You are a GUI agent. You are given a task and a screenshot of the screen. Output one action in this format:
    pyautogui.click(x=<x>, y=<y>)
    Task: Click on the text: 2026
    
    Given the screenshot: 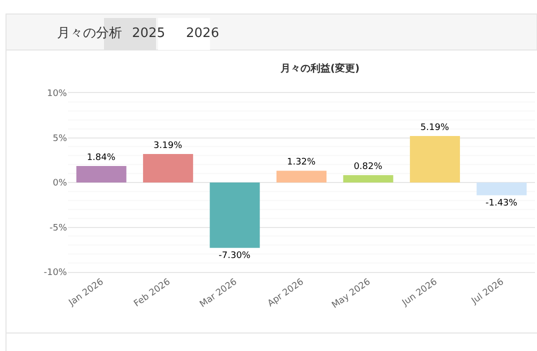 What is the action you would take?
    pyautogui.click(x=203, y=33)
    